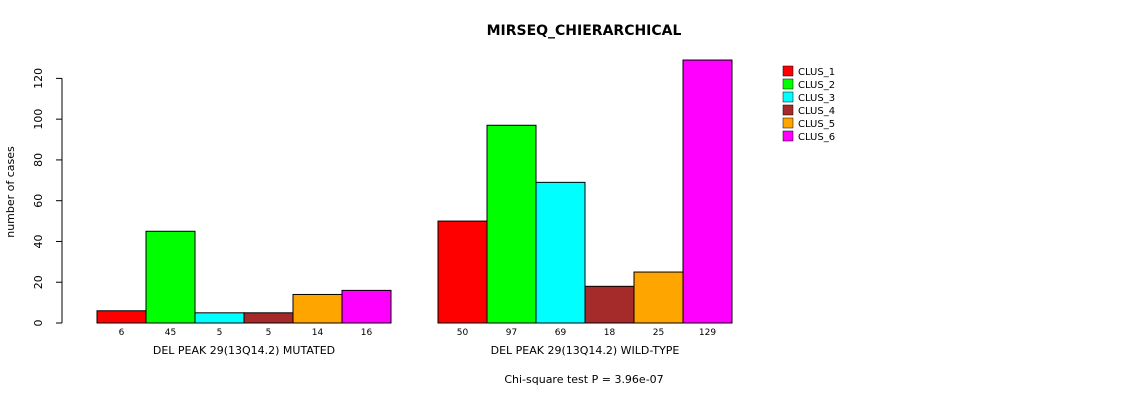 This screenshot has width=1140, height=400. What do you see at coordinates (561, 333) in the screenshot?
I see `bar-value-label: 69` at bounding box center [561, 333].